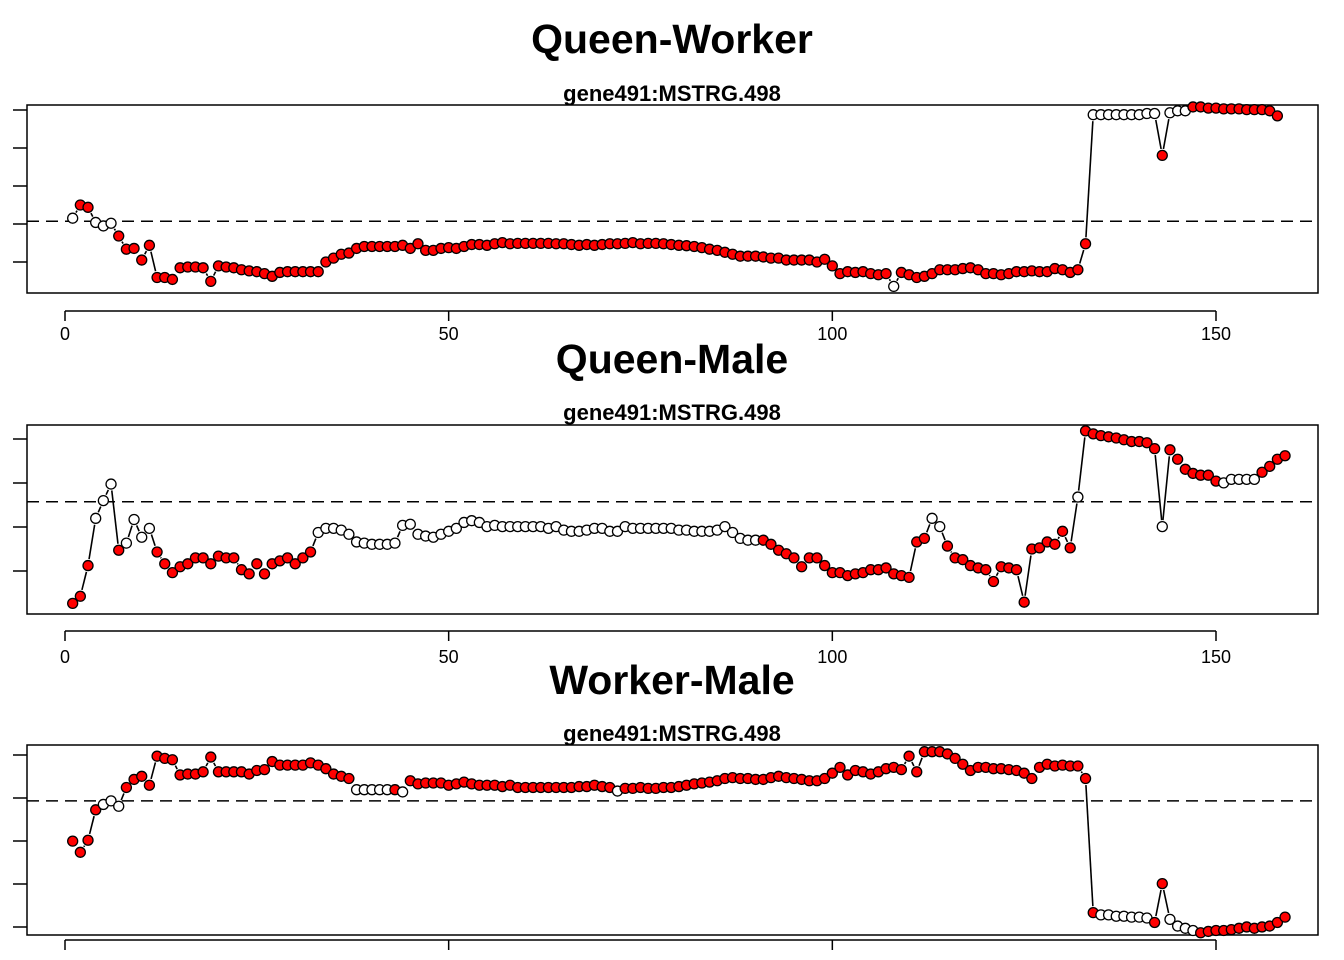 The height and width of the screenshot is (960, 1344). I want to click on panel-subtitle: gene491:MSTRG.498, so click(672, 93).